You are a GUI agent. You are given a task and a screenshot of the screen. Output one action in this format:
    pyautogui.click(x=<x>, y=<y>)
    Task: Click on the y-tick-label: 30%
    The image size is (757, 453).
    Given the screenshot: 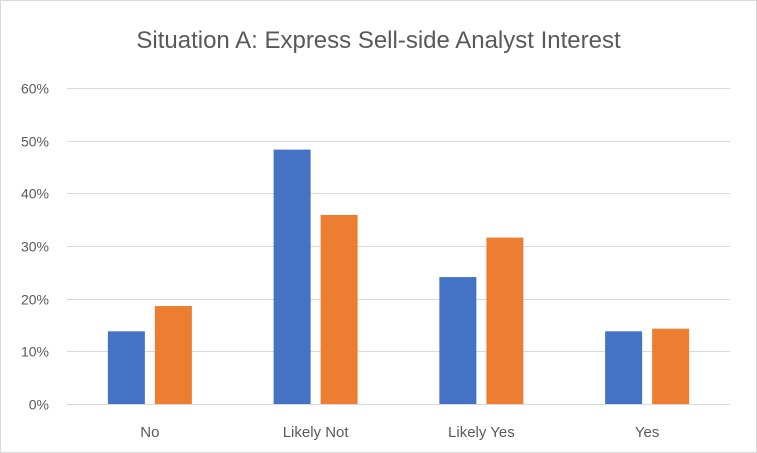 What is the action you would take?
    pyautogui.click(x=35, y=247)
    